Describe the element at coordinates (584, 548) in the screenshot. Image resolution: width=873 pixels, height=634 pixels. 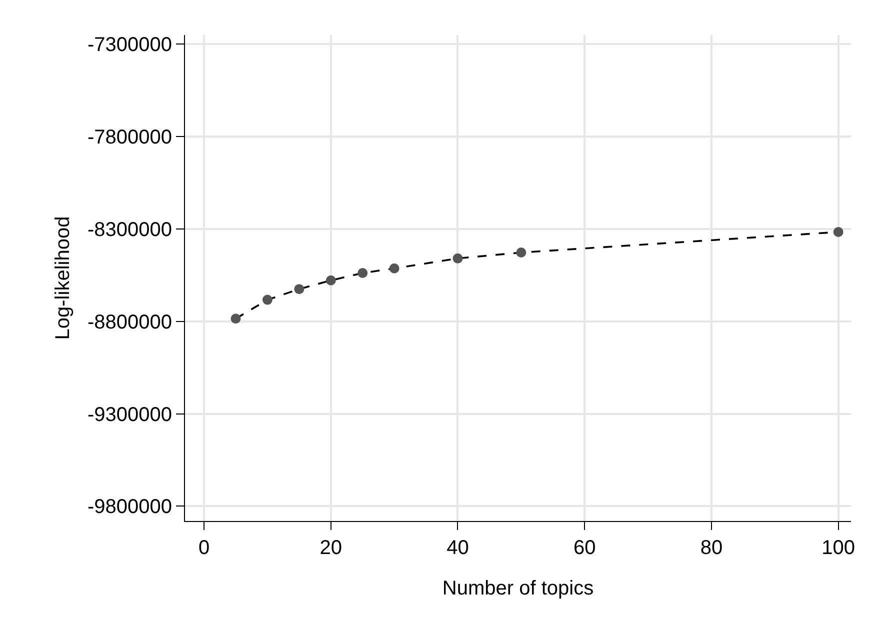
I see `x-tick-label: 60` at that location.